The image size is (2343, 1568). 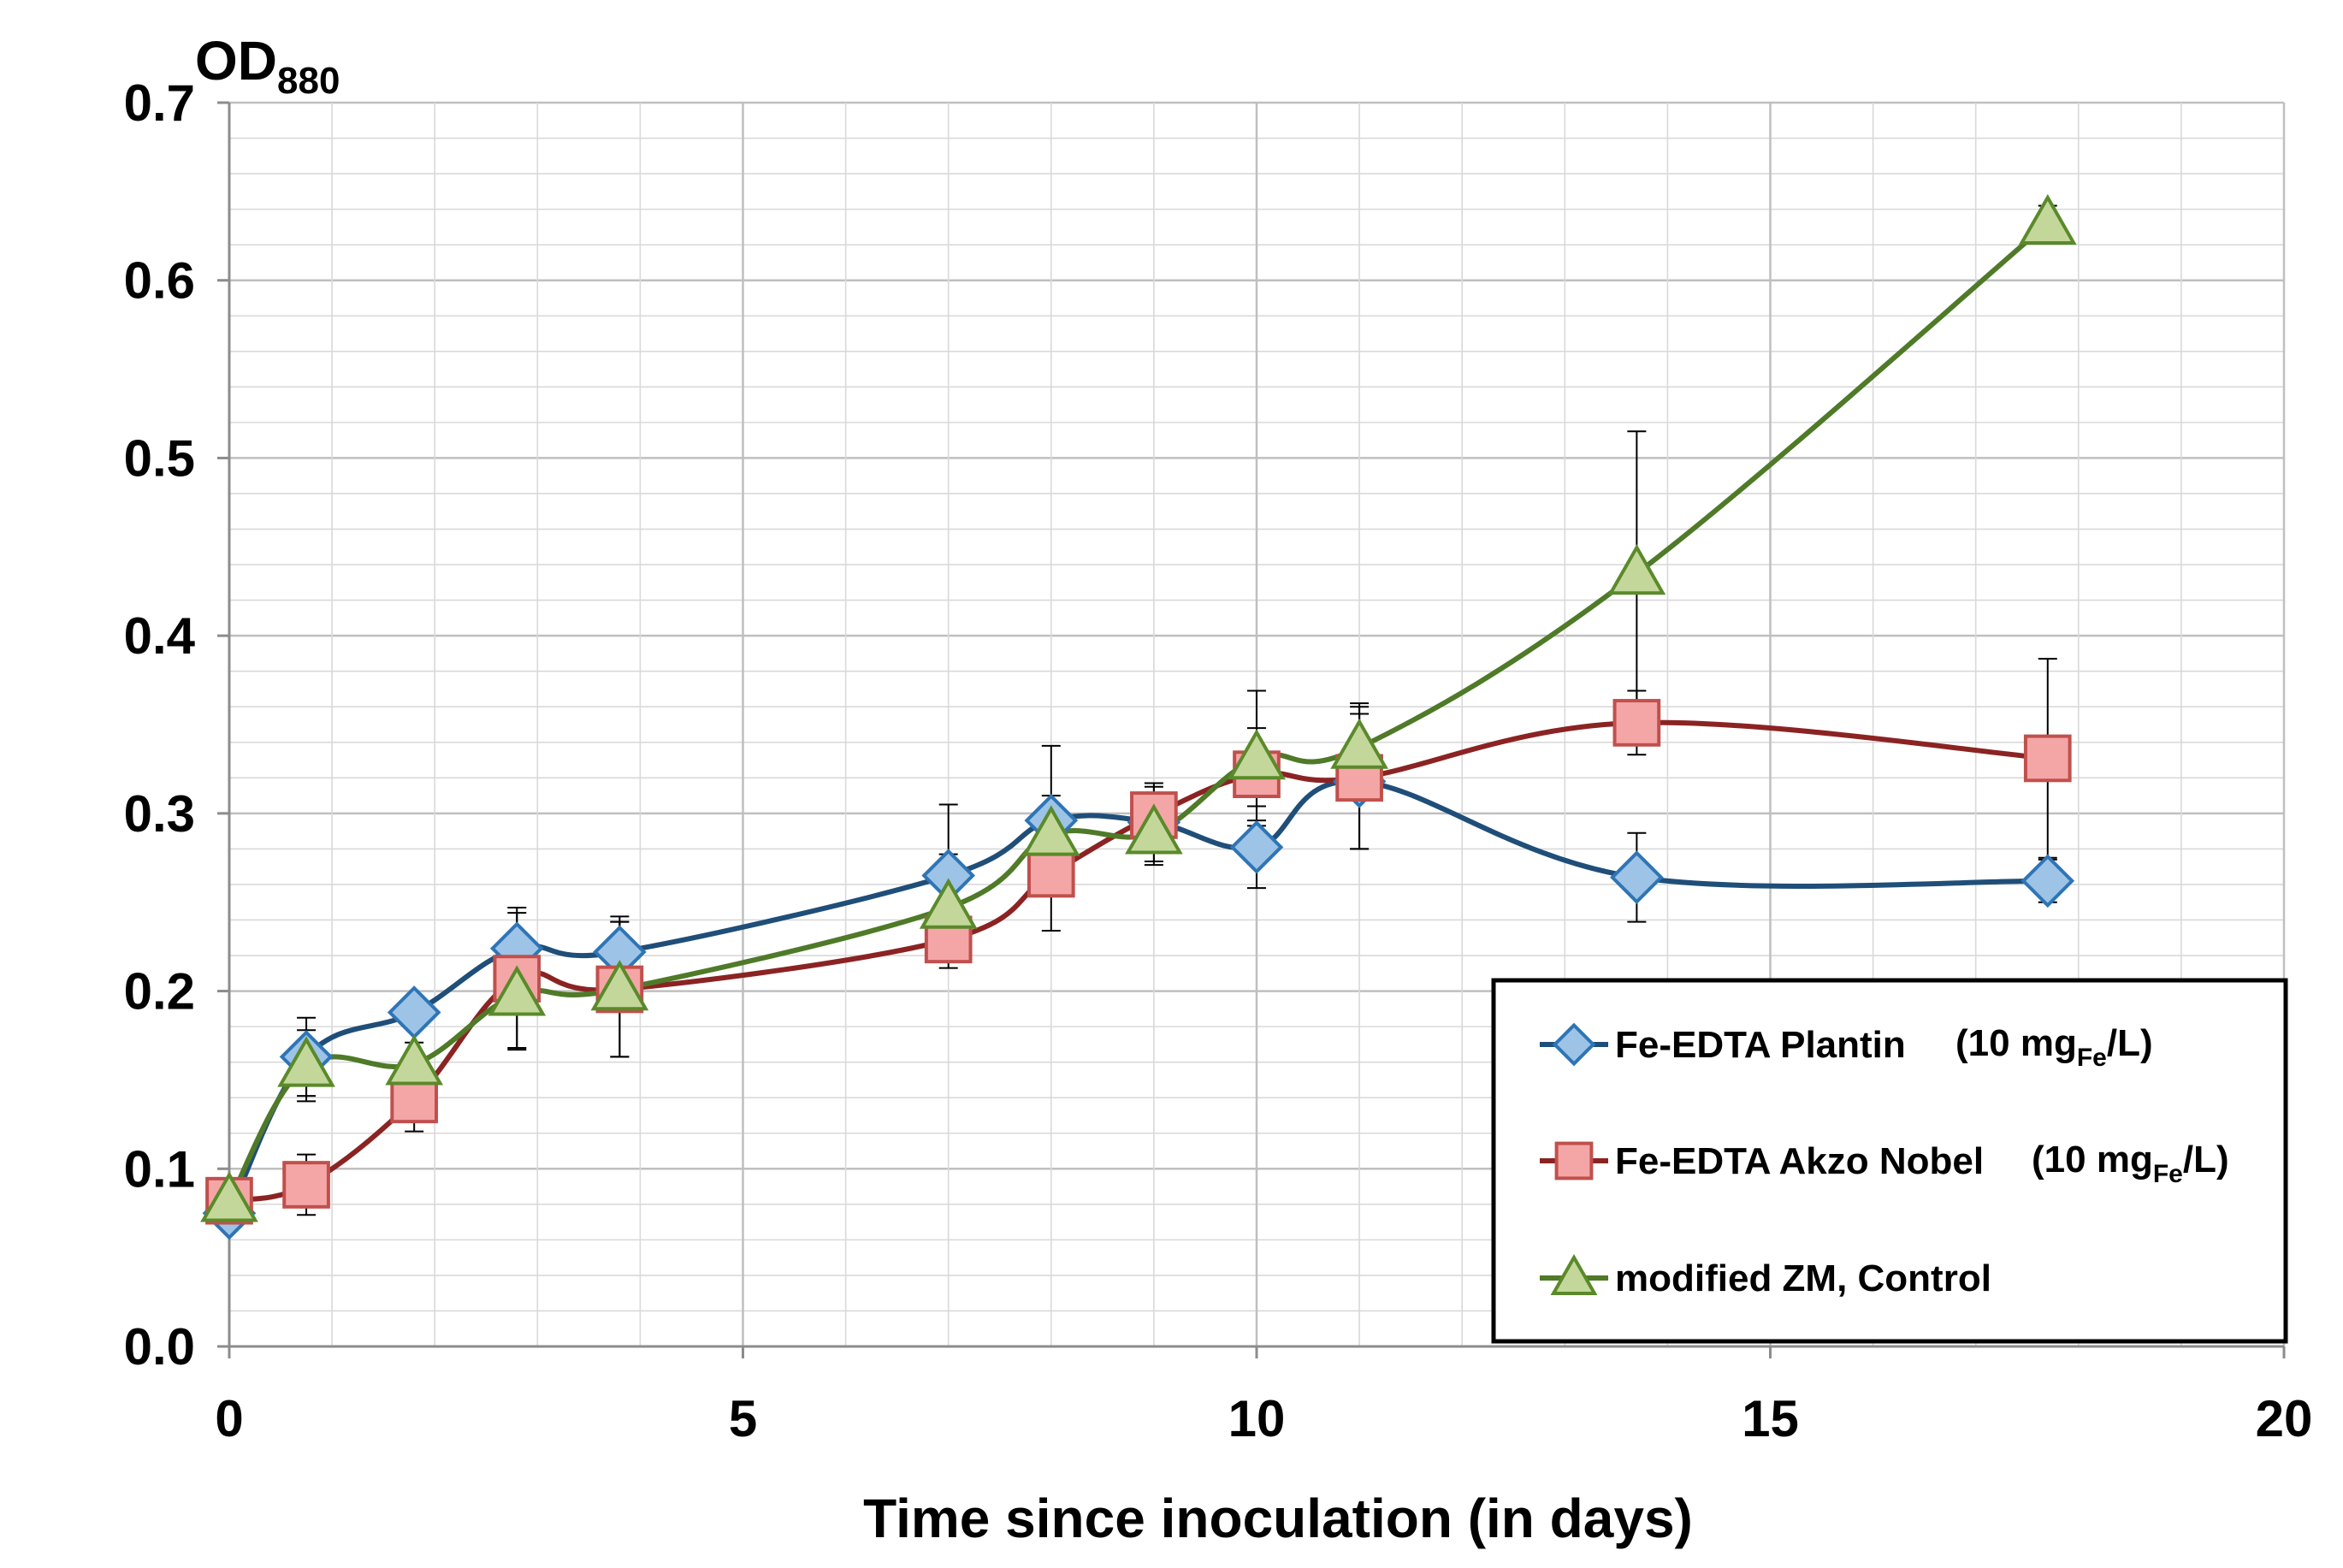 I want to click on x-tick-label: 15, so click(x=1770, y=1418).